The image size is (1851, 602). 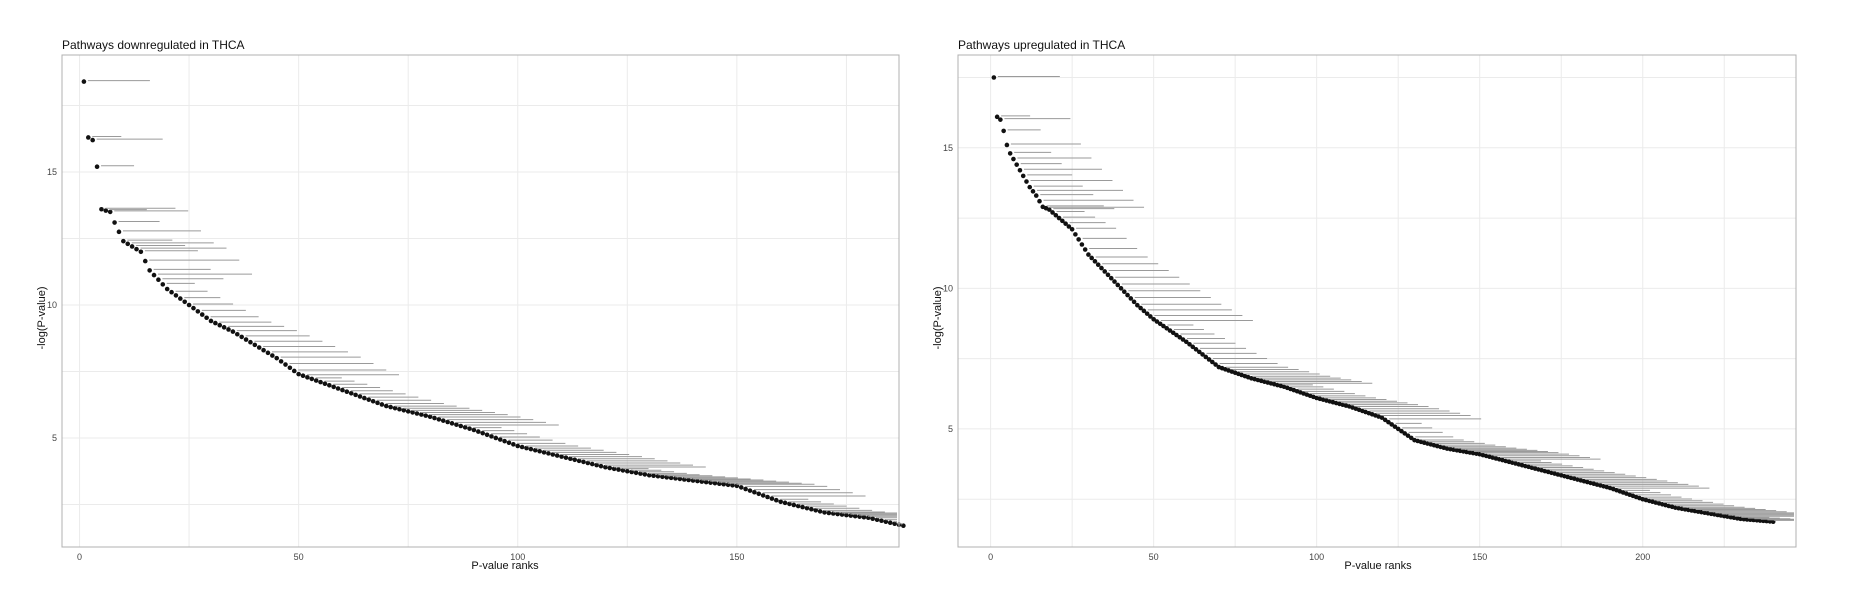 I want to click on x-tick-label: 150, so click(x=1479, y=557).